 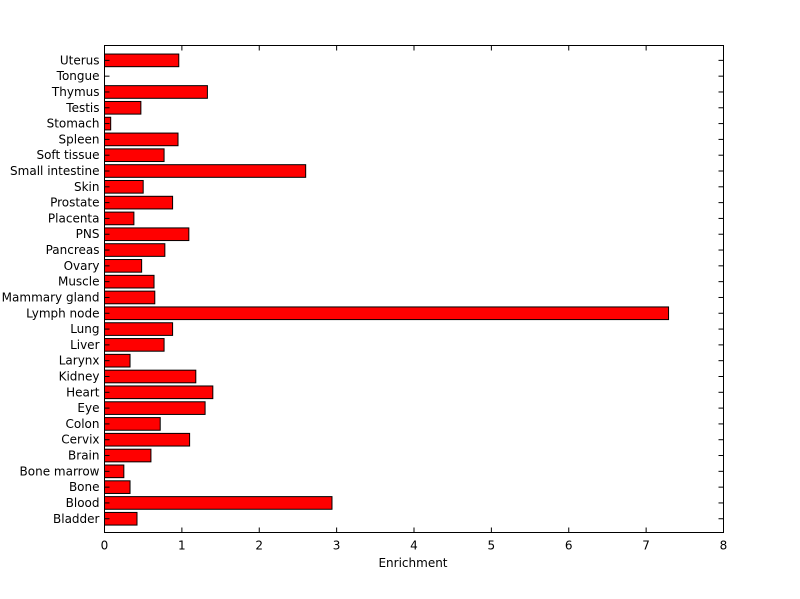 What do you see at coordinates (80, 60) in the screenshot?
I see `y-tick-label-uterus: Uterus` at bounding box center [80, 60].